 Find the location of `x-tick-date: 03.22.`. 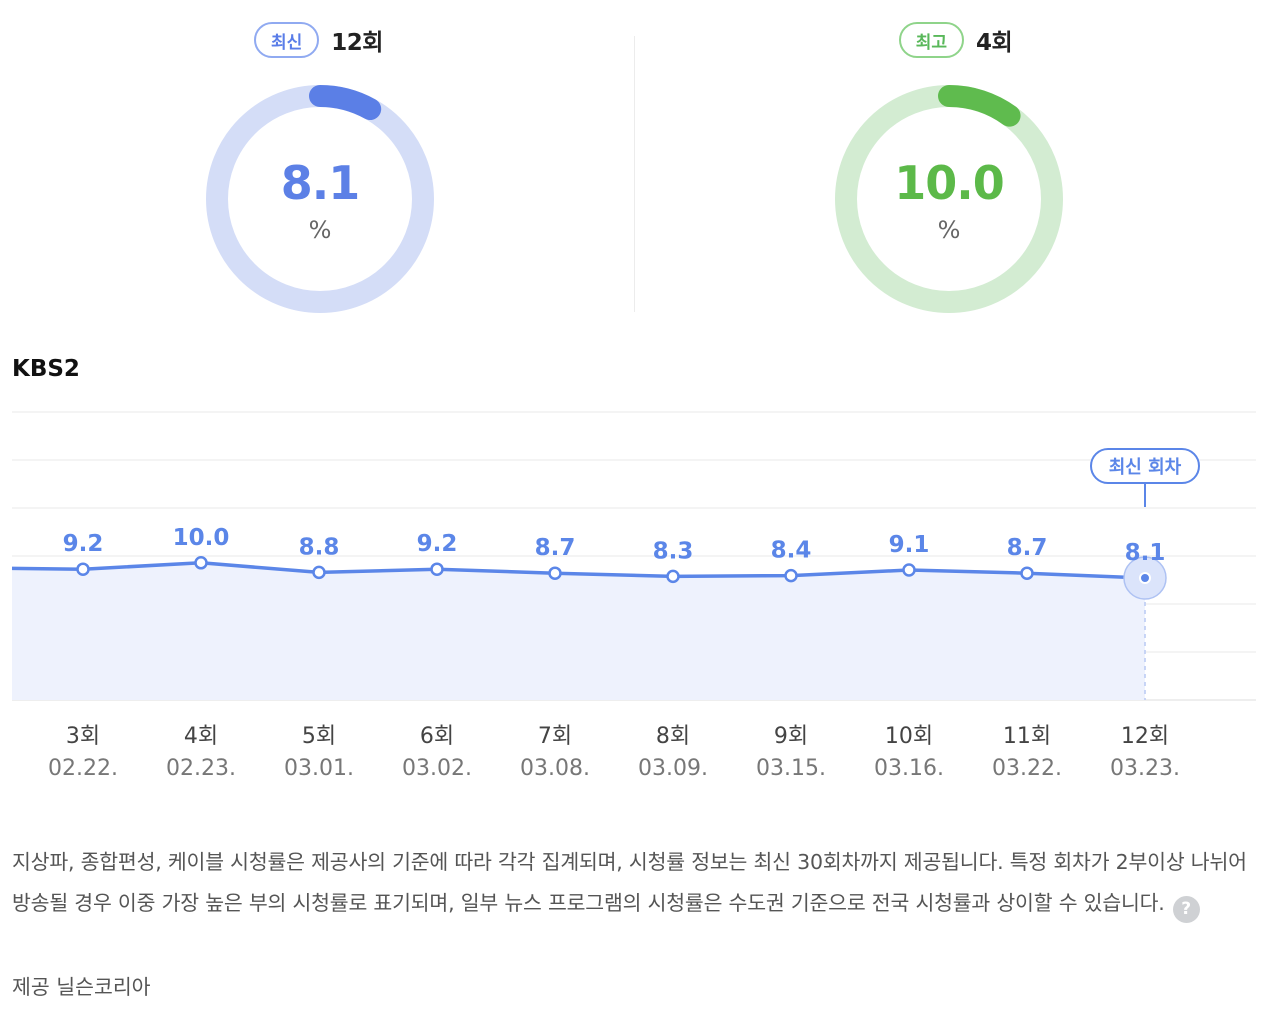

x-tick-date: 03.22. is located at coordinates (1027, 768).